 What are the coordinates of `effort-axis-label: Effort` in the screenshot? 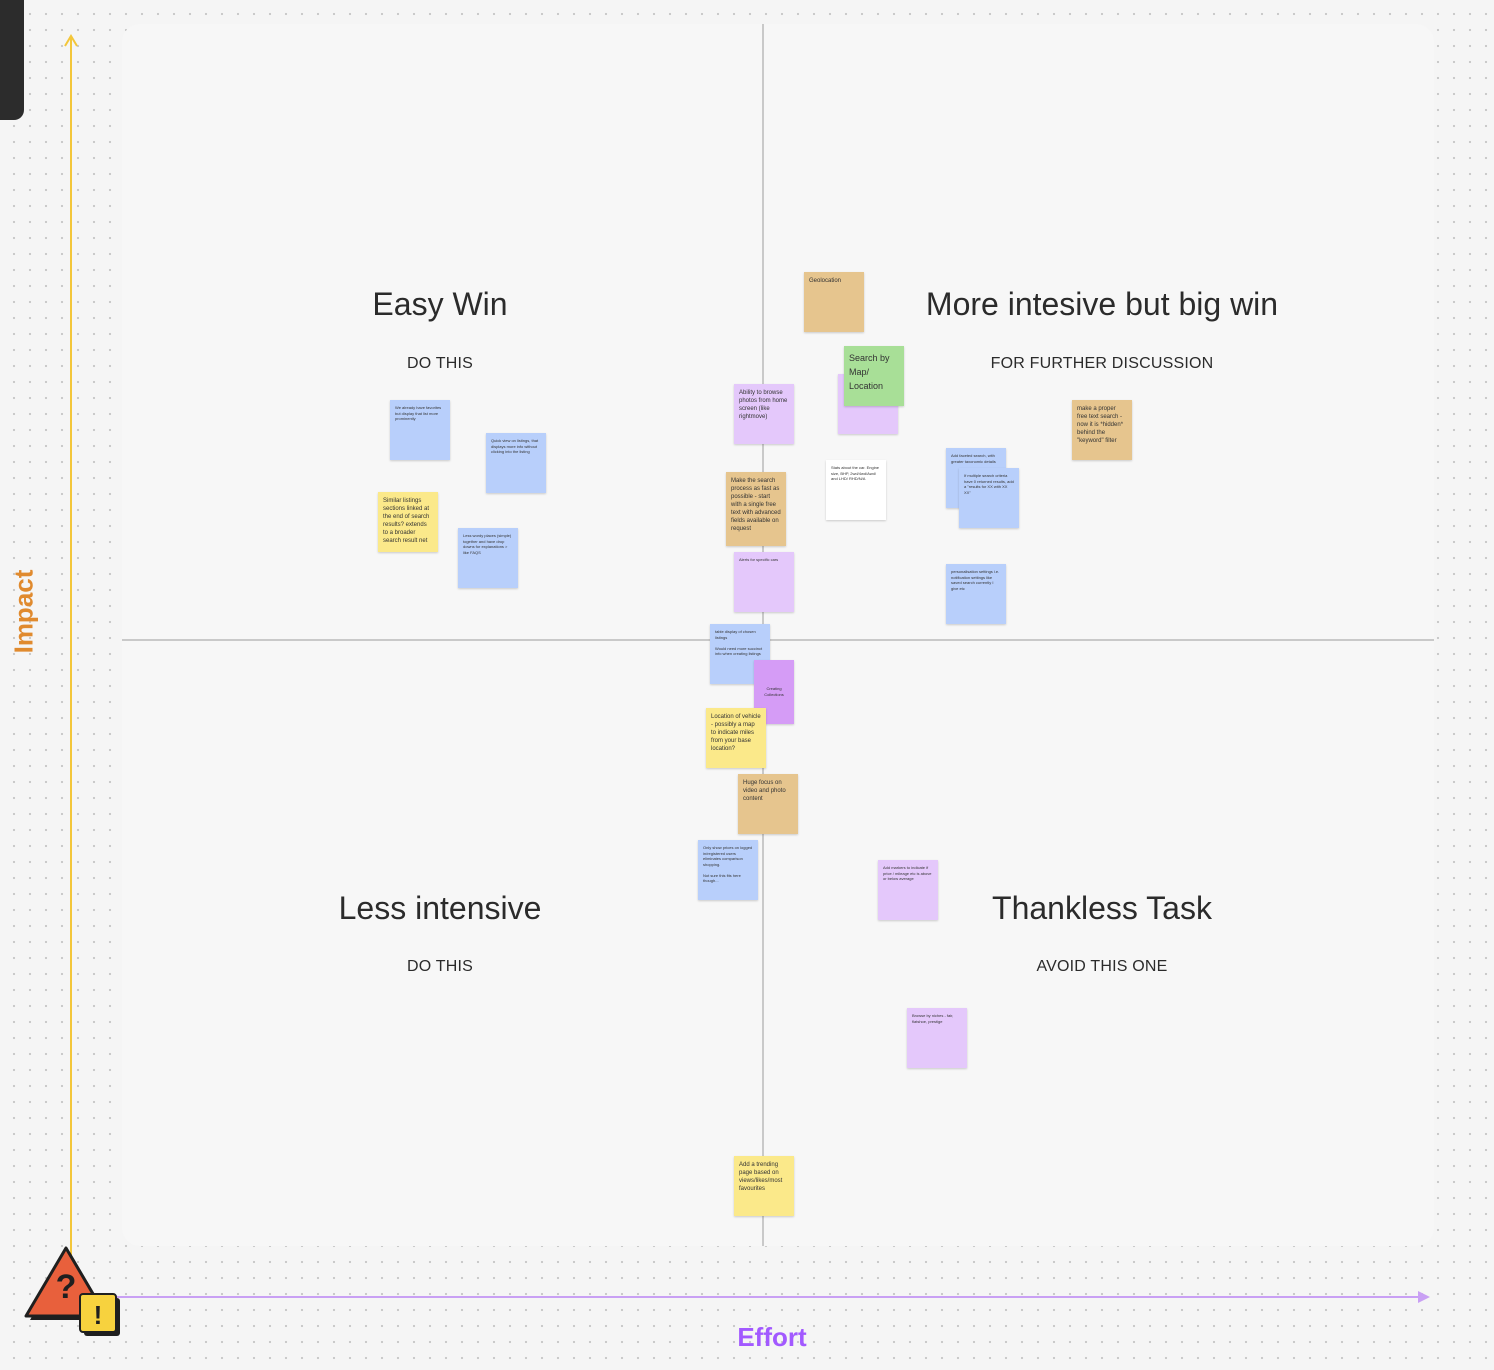 It's located at (772, 1337).